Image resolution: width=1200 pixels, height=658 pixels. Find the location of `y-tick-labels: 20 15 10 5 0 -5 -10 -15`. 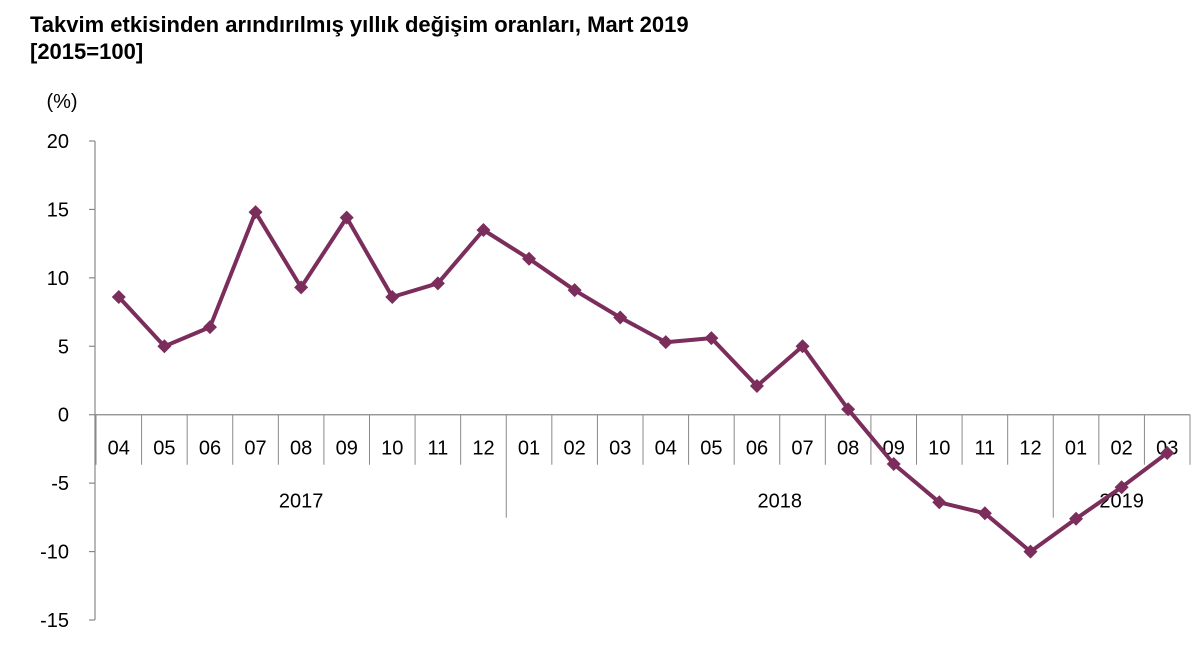

y-tick-labels: 20 15 10 5 0 -5 -10 -15 is located at coordinates (54, 381).